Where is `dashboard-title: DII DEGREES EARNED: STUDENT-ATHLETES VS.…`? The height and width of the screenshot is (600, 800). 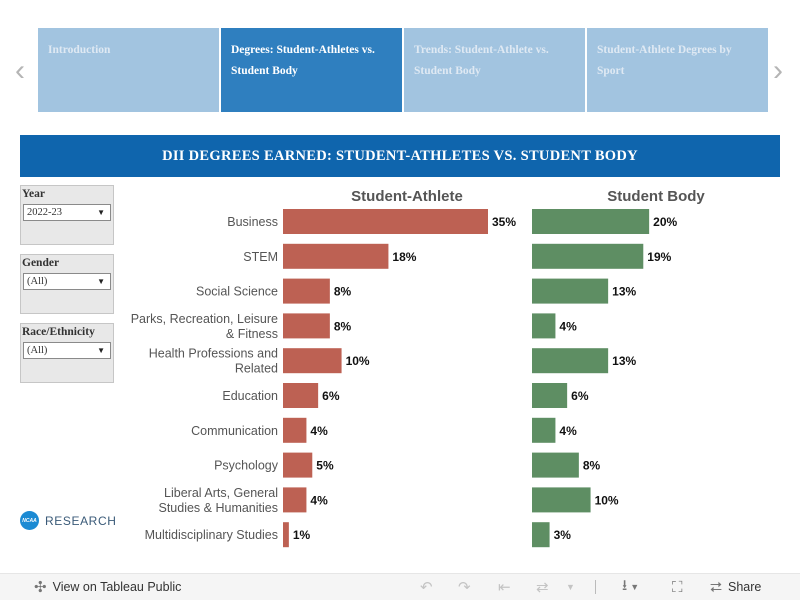
dashboard-title: DII DEGREES EARNED: STUDENT-ATHLETES VS.… is located at coordinates (400, 156).